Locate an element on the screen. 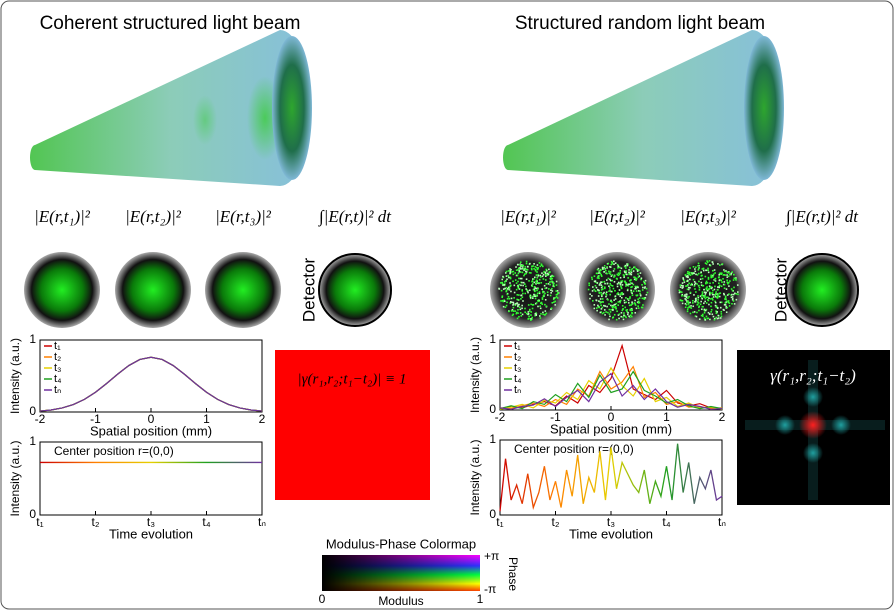 The width and height of the screenshot is (894, 610). legend-label: t₂ is located at coordinates (57, 357).